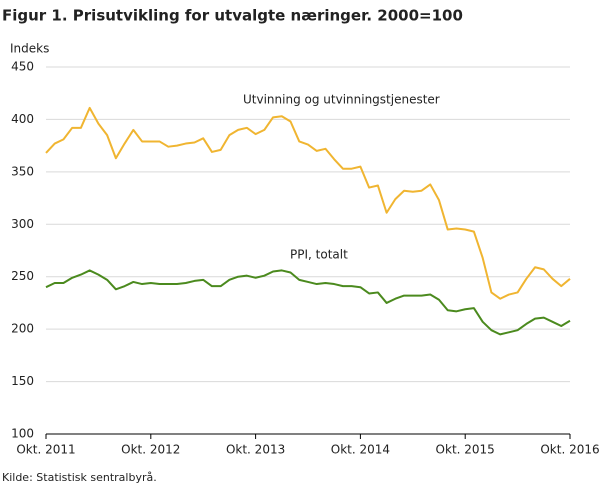 This screenshot has width=609, height=489. What do you see at coordinates (569, 450) in the screenshot?
I see `x-tick-label: Okt. 2016` at bounding box center [569, 450].